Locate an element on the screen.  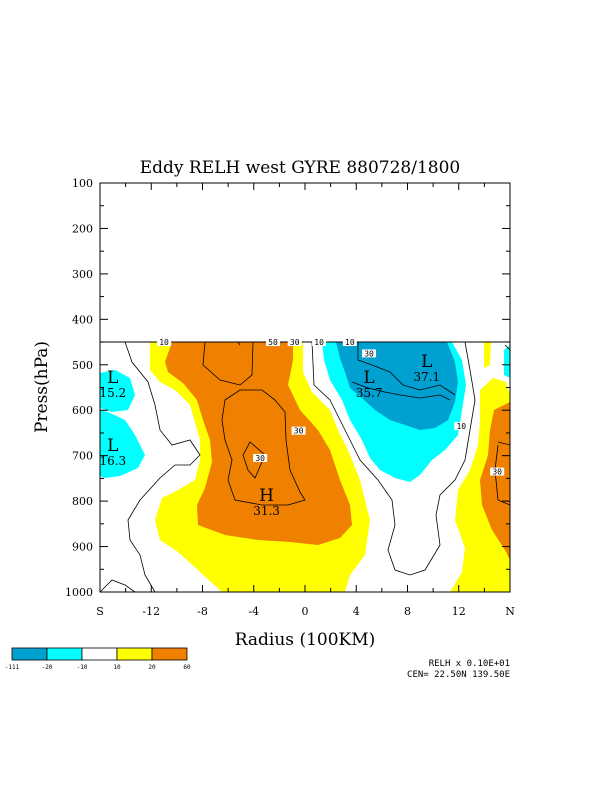
legend-label: -20 is located at coordinates (47, 667).